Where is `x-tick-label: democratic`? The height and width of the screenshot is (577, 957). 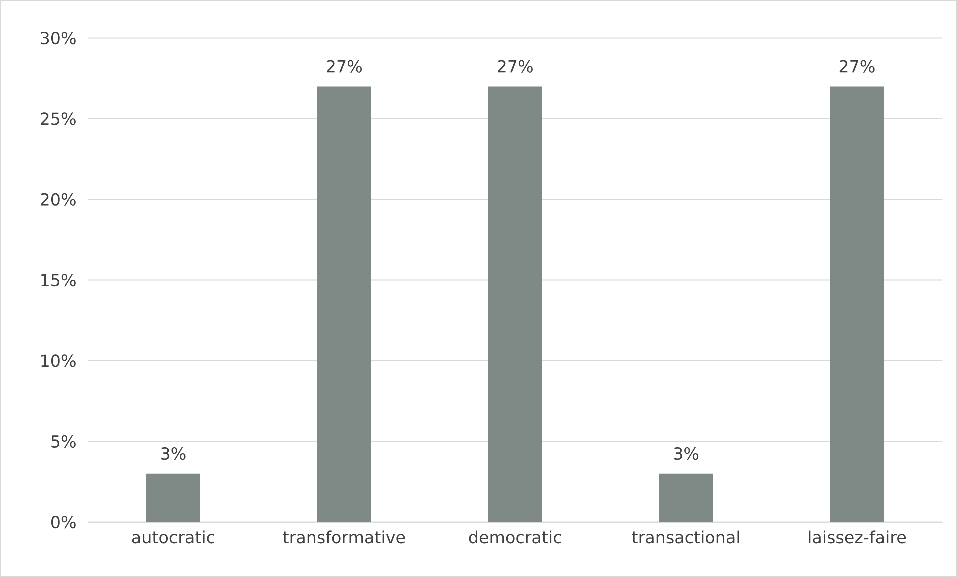 x-tick-label: democratic is located at coordinates (515, 537).